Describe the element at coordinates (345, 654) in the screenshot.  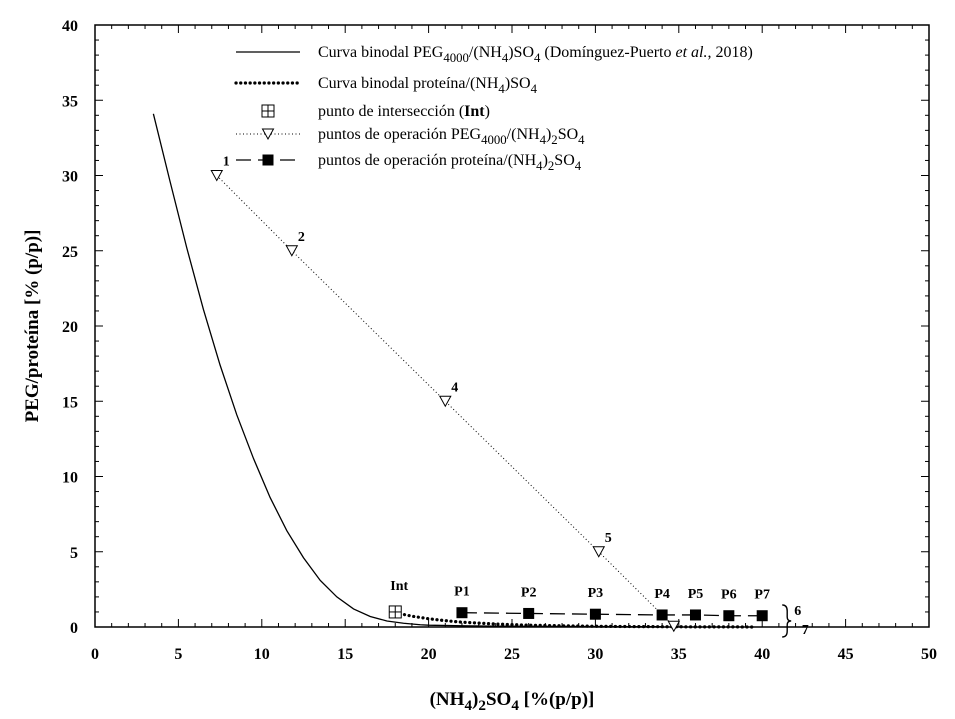
I see `x-tick-label: 15` at that location.